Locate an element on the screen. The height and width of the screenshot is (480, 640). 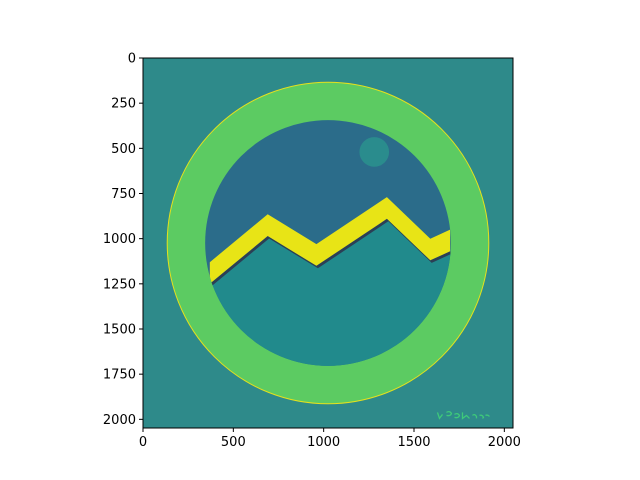
y-tick-label: 0 is located at coordinates (132, 59).